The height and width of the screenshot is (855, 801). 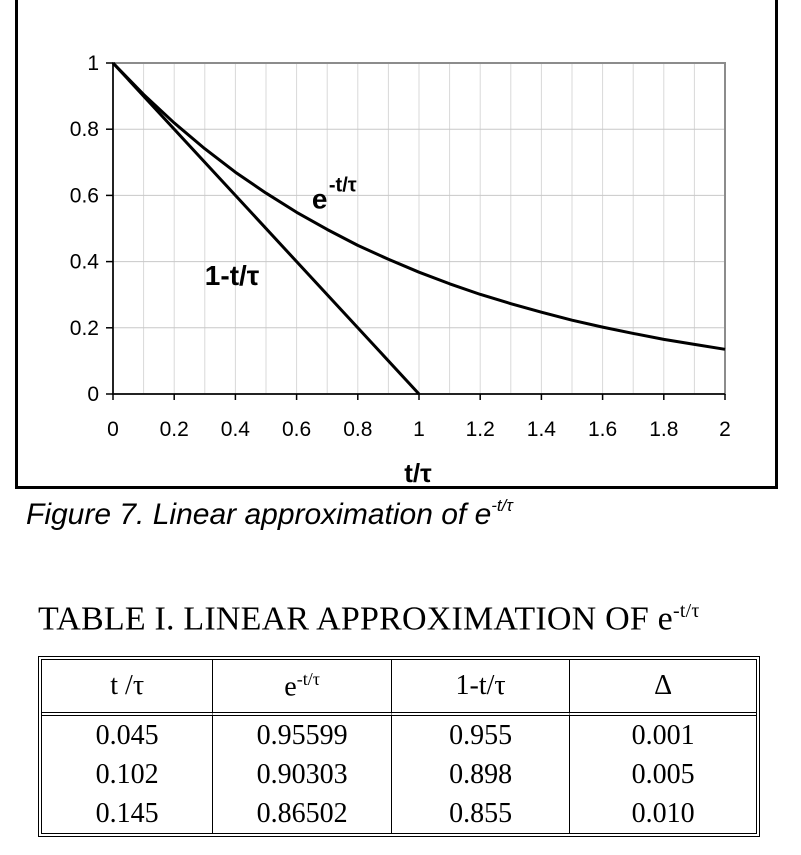 What do you see at coordinates (84, 195) in the screenshot?
I see `y-tick-label: 0.6` at bounding box center [84, 195].